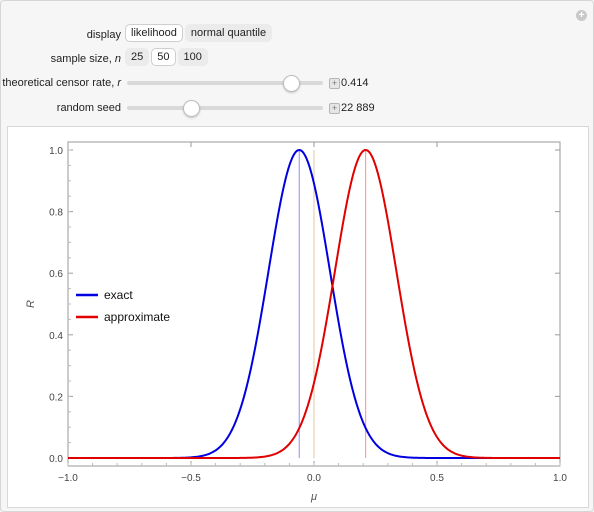 The image size is (594, 512). What do you see at coordinates (225, 83) in the screenshot?
I see `censor-rate-slider-track` at bounding box center [225, 83].